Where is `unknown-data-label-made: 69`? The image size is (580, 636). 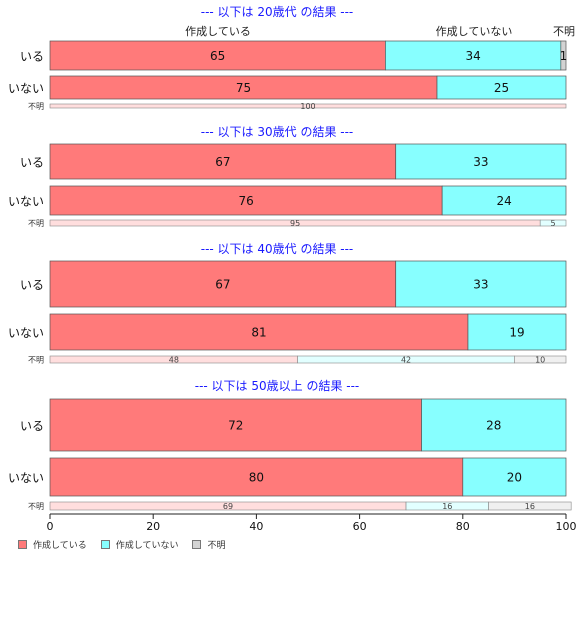
unknown-data-label-made: 69 is located at coordinates (228, 506).